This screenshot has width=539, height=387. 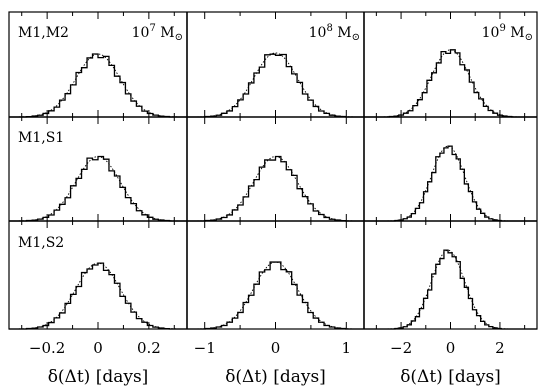 I want to click on panel-r2-c3, so click(x=450, y=169).